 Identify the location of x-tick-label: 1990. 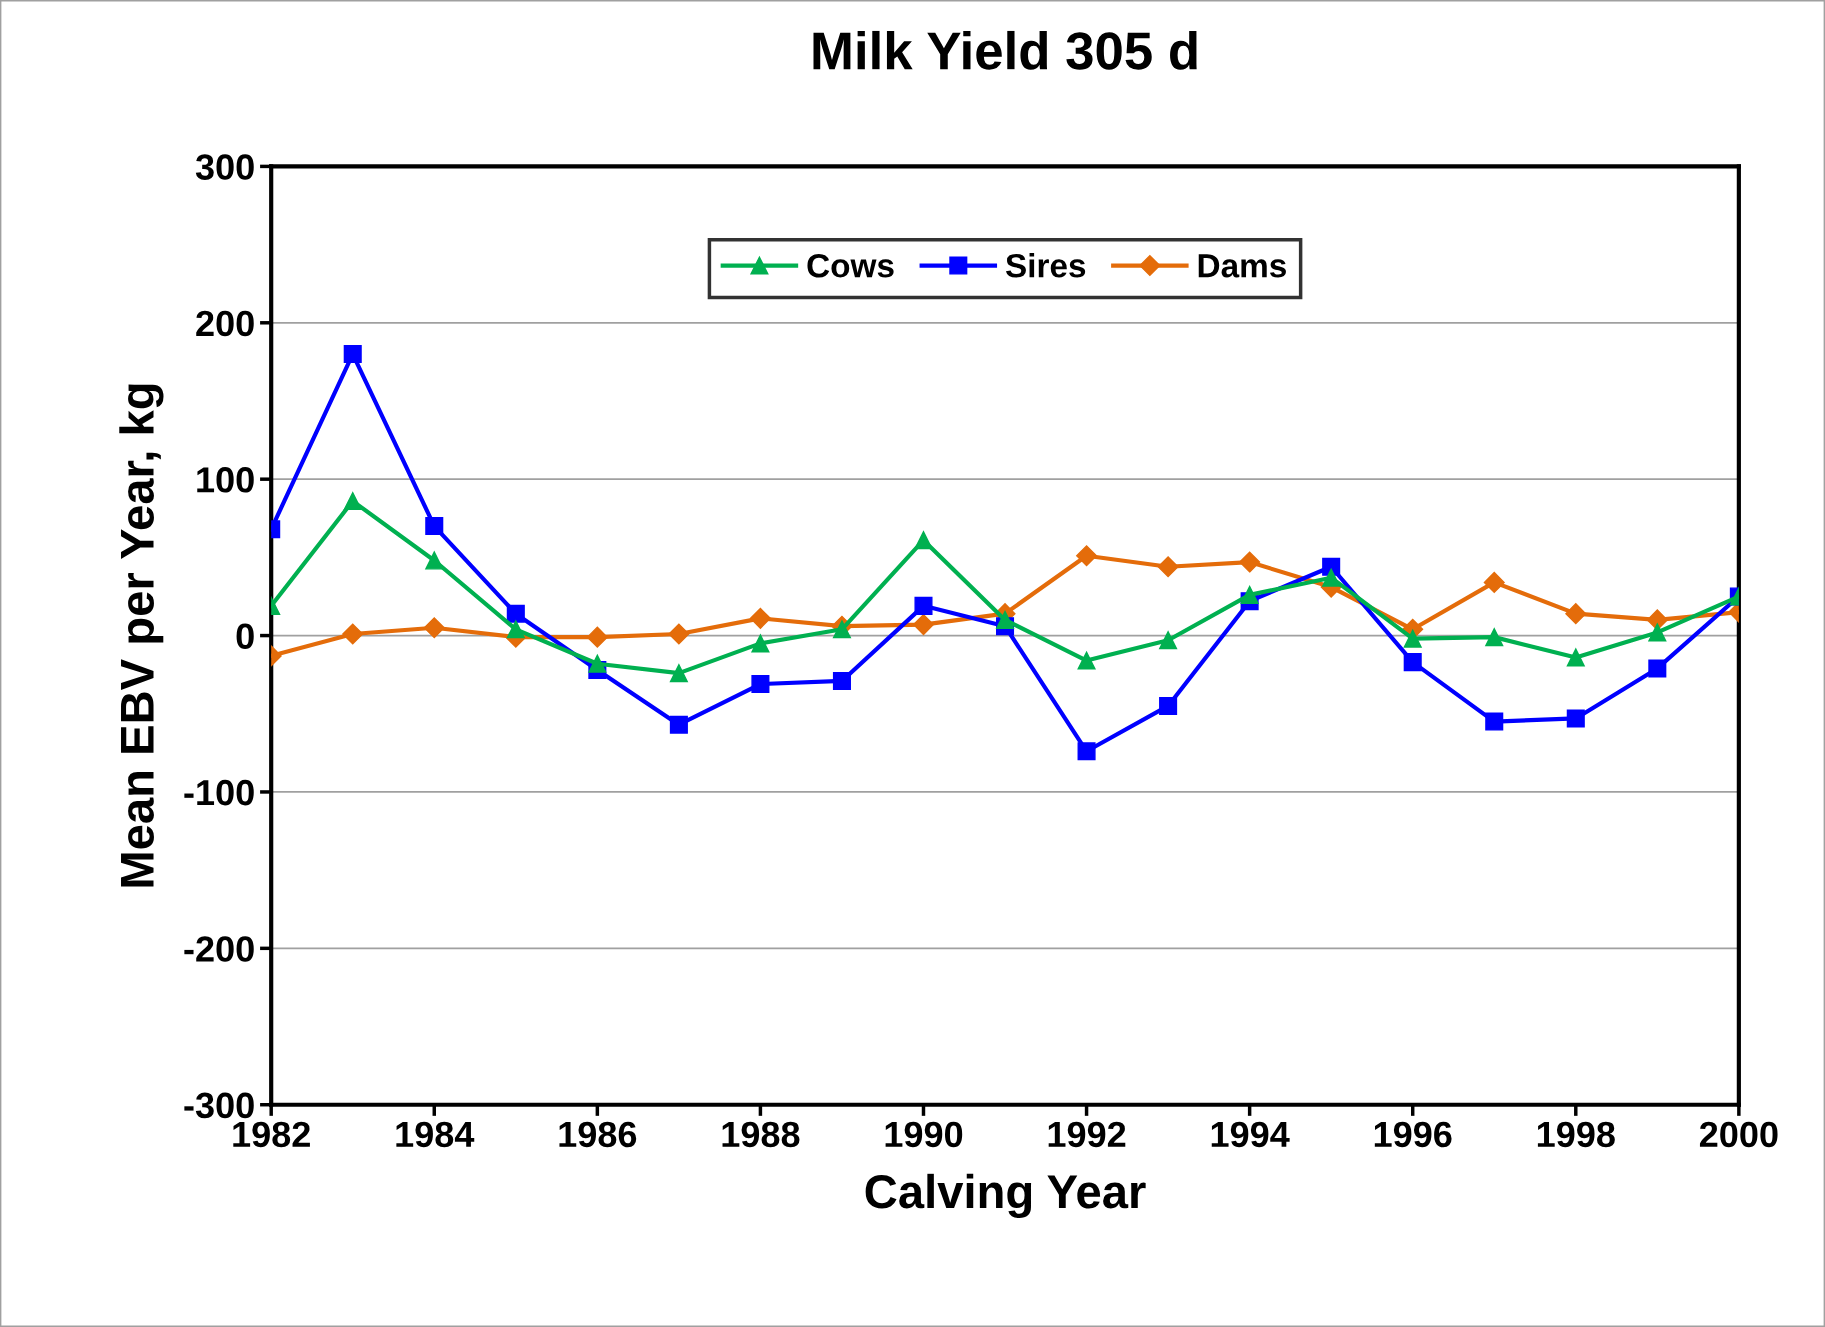
(924, 1134).